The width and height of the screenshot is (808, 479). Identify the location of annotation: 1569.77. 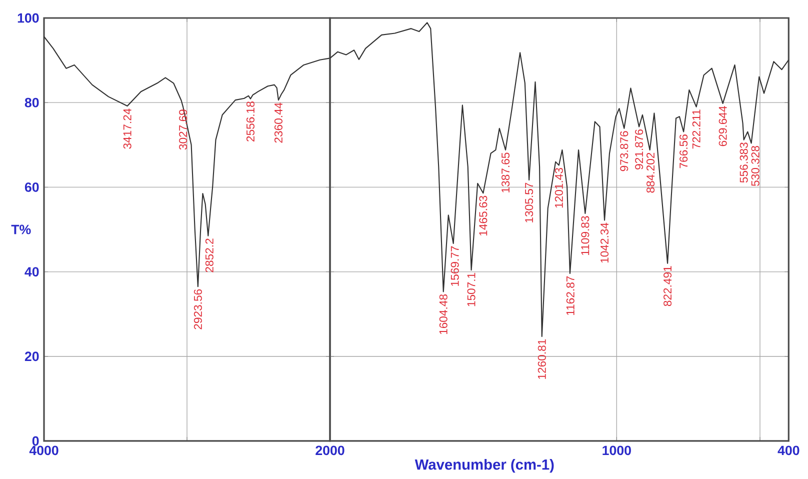
(454, 266).